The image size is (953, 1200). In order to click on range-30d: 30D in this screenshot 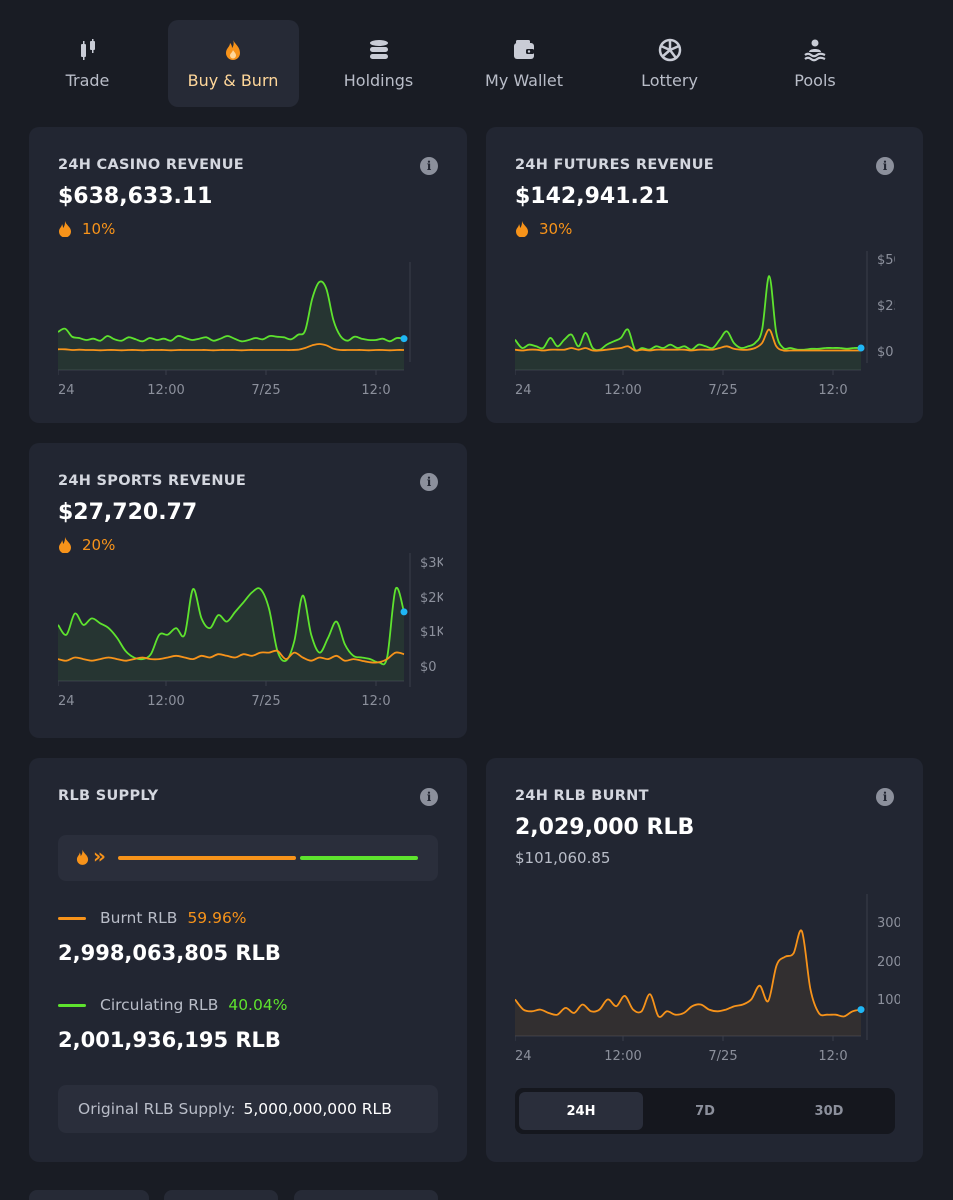, I will do `click(829, 1111)`.